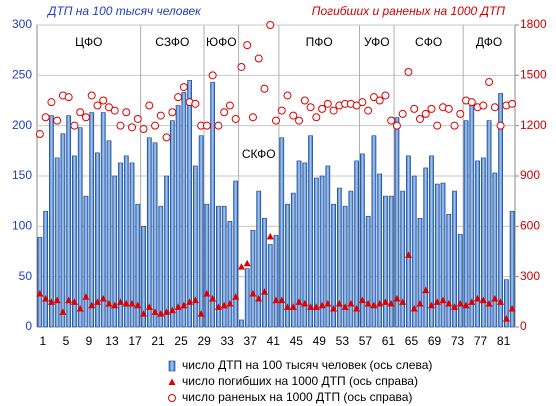 This screenshot has height=406, width=556. I want to click on x-tick-label: 9, so click(89, 341).